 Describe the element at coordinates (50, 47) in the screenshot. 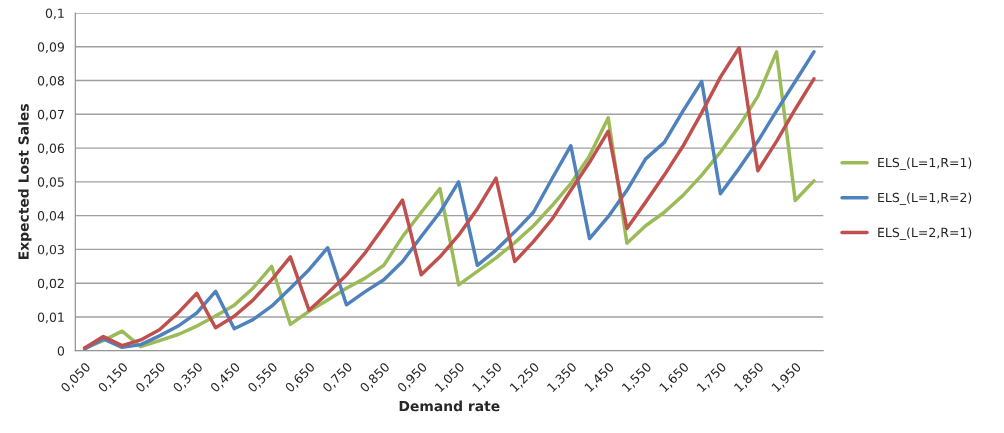

I see `y-tick-label: 0,09` at that location.